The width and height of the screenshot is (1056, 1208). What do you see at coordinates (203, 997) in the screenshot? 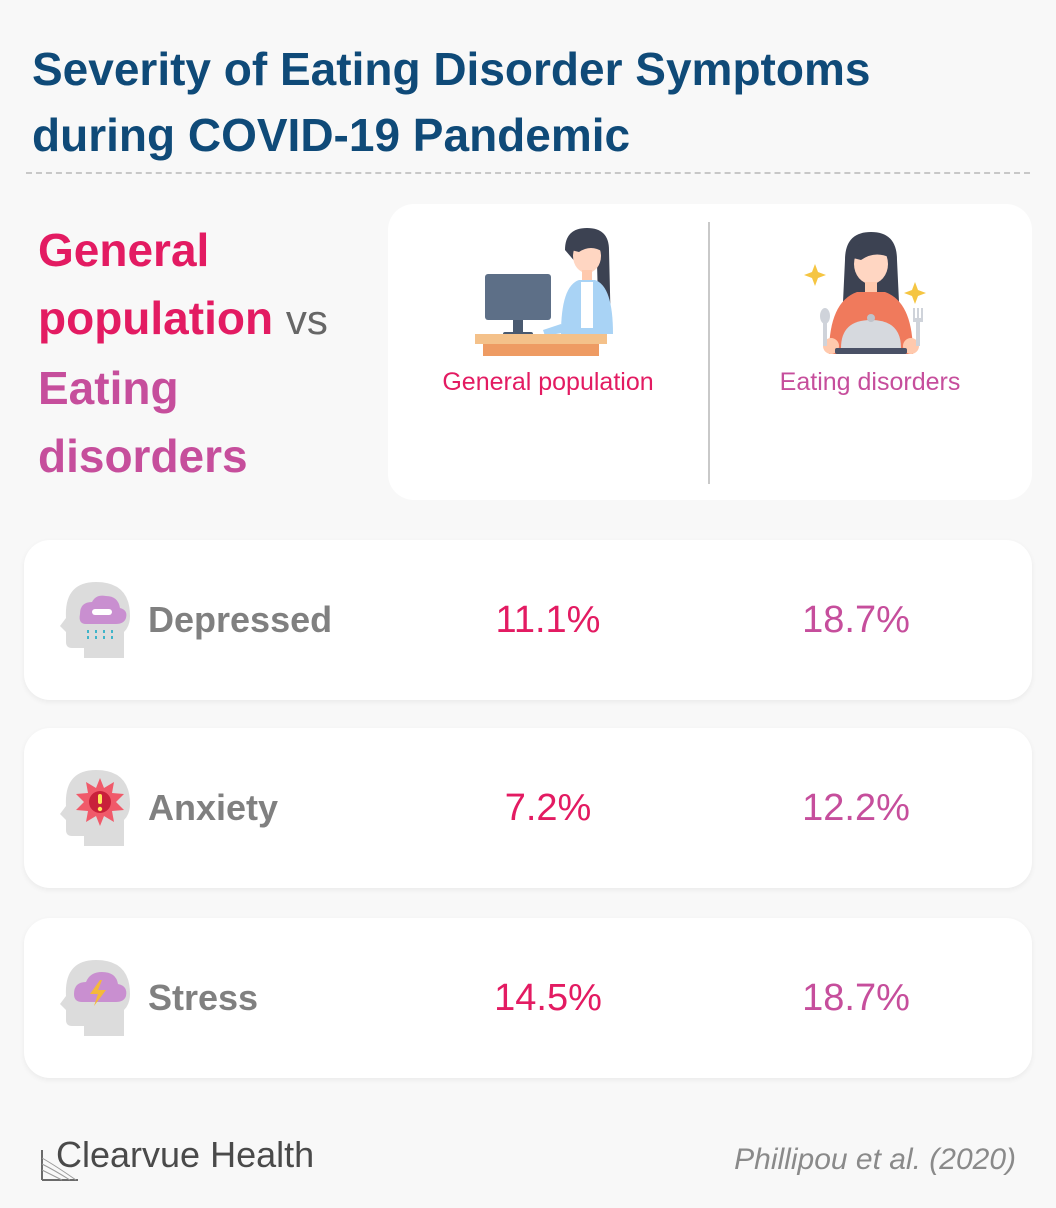
I see `symptom-label: Stress` at bounding box center [203, 997].